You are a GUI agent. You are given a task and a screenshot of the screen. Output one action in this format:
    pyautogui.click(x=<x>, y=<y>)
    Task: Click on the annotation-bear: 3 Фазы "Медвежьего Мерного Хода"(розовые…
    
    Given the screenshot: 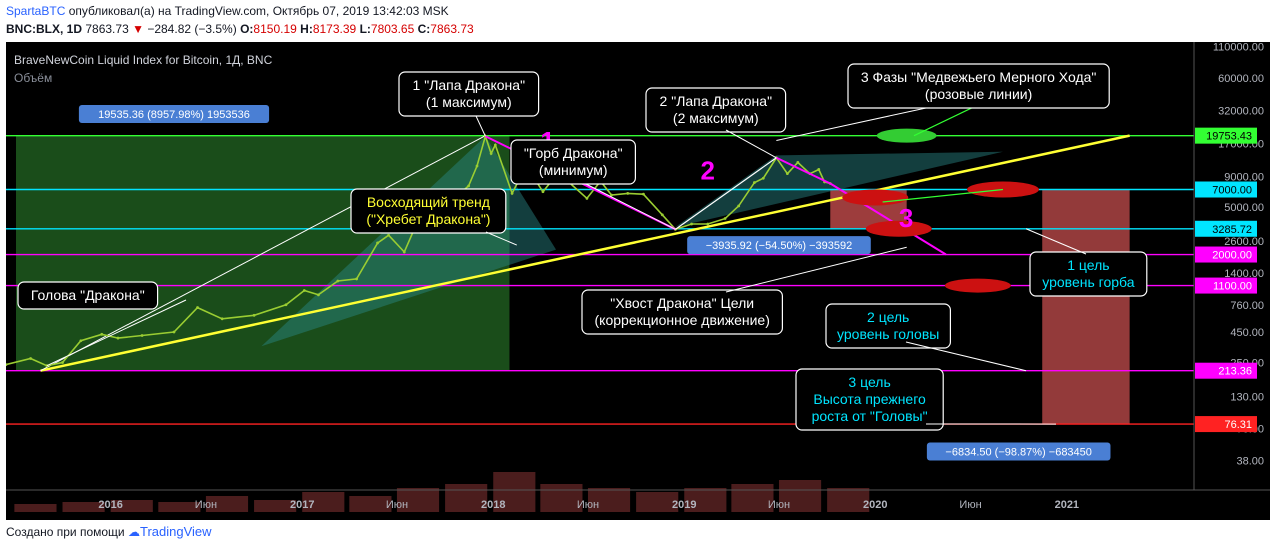 What is the action you would take?
    pyautogui.click(x=978, y=86)
    